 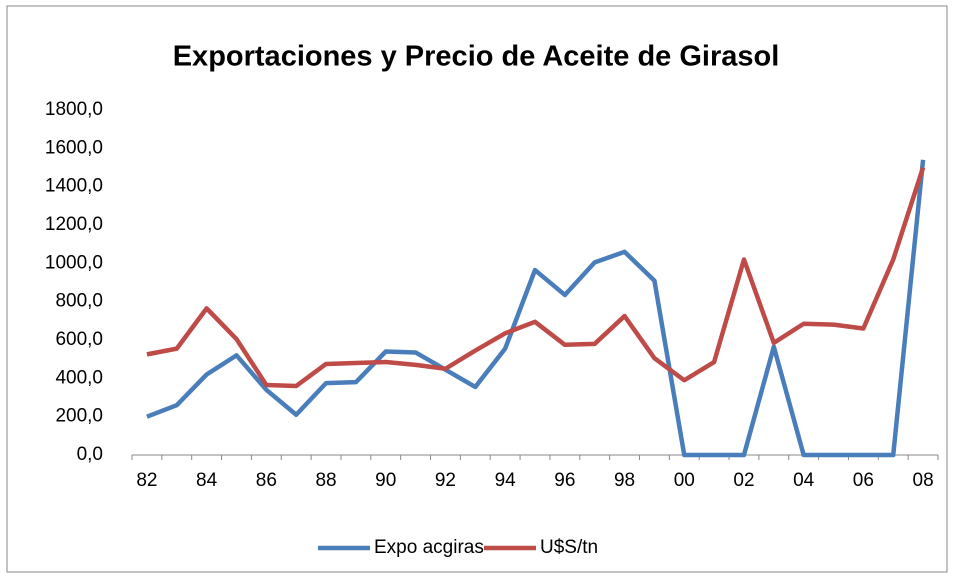 I want to click on x-tick-label: 00, so click(x=684, y=480).